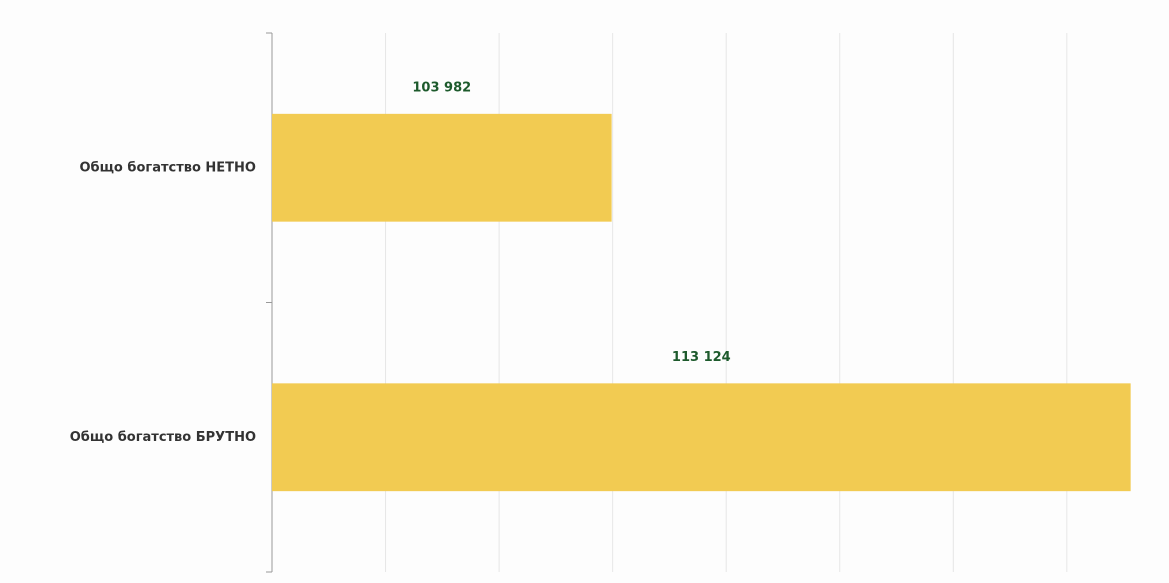 The height and width of the screenshot is (583, 1169). What do you see at coordinates (163, 437) in the screenshot?
I see `category-label: Общо богатство БРУТНО` at bounding box center [163, 437].